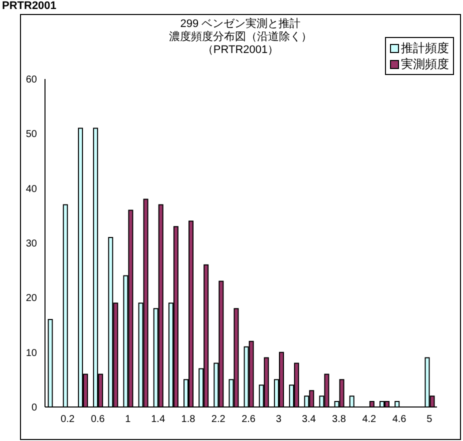  I want to click on y-tick-label: 10, so click(32, 353).